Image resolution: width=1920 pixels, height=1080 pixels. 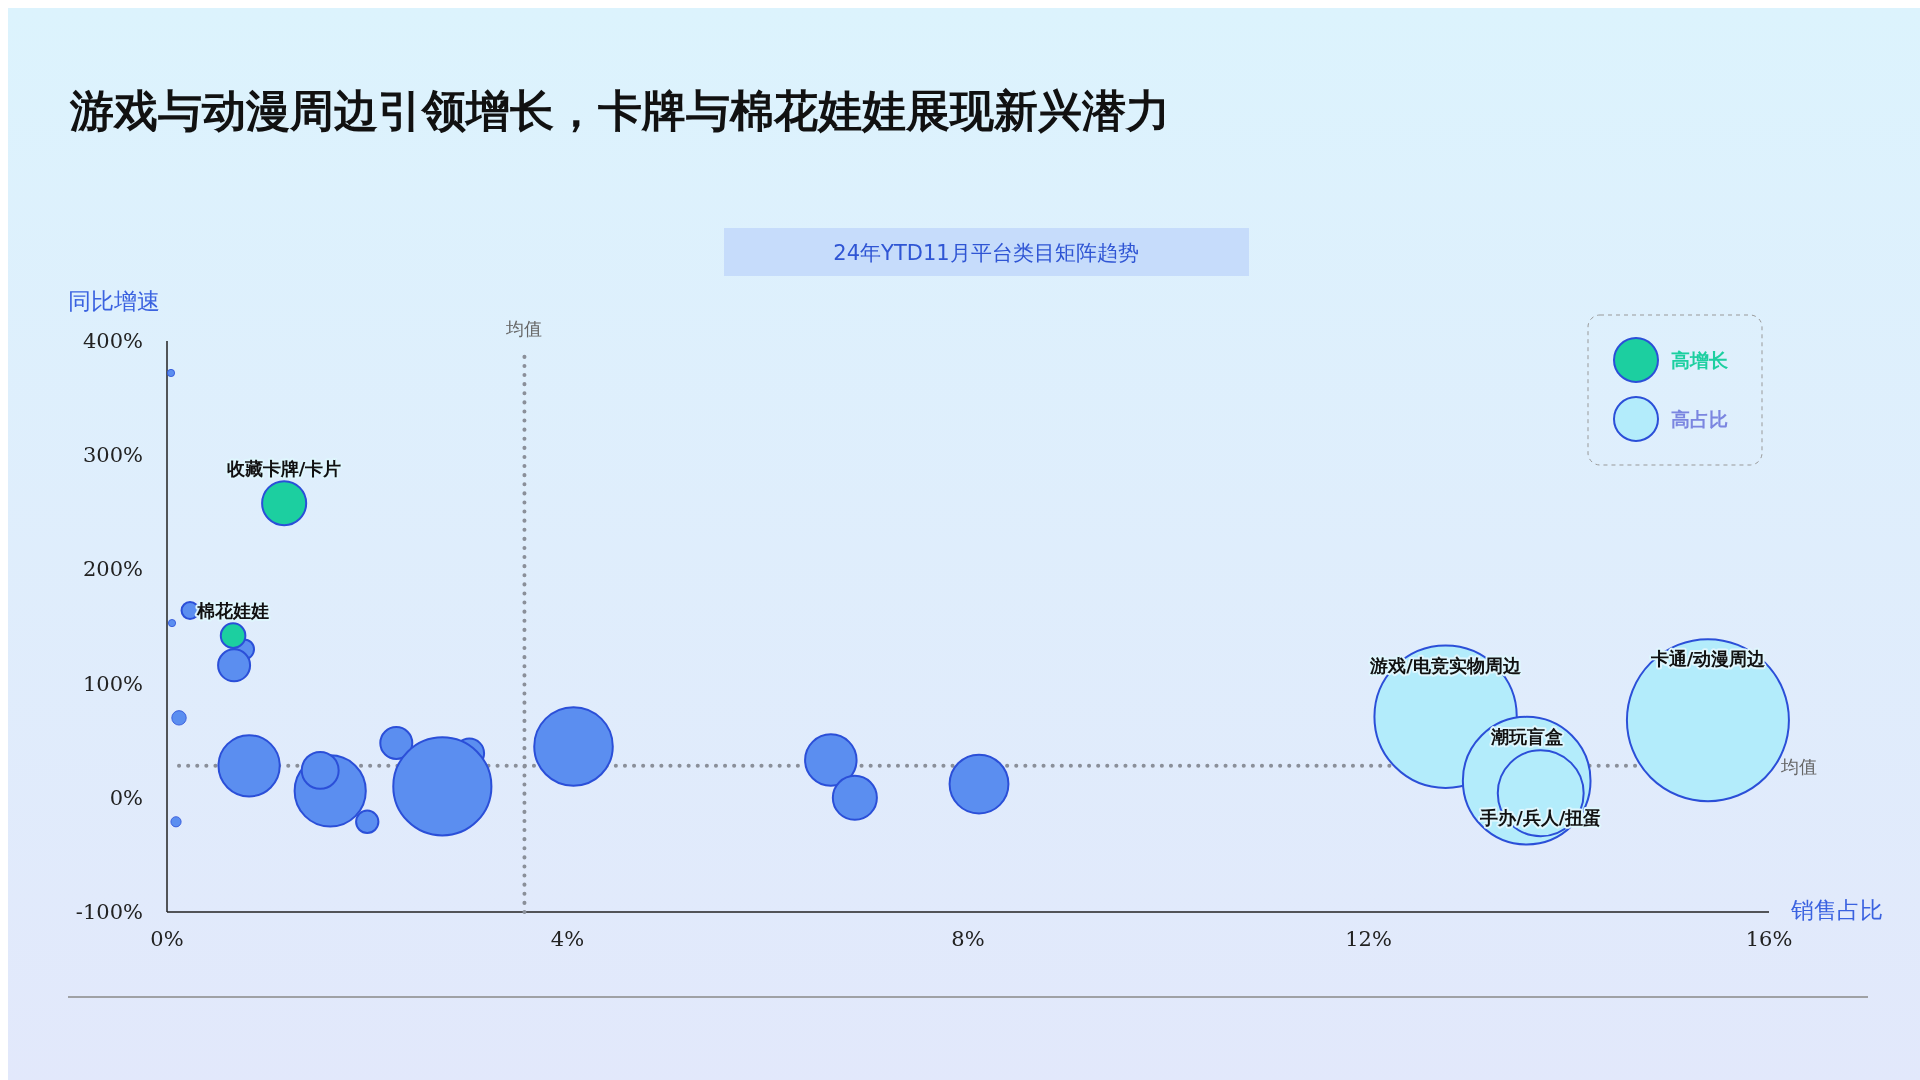 I want to click on legend-label: 高增长, so click(x=1700, y=360).